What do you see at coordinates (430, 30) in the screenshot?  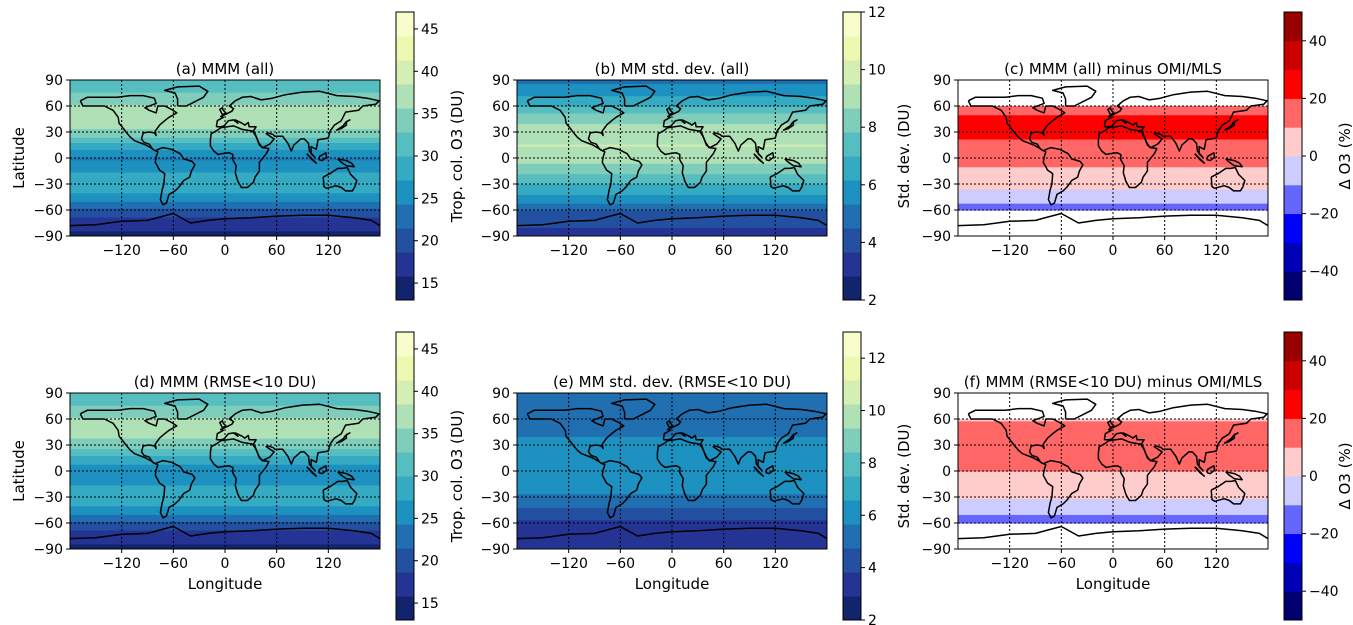 I see `colorbar-tick-label: 45` at bounding box center [430, 30].